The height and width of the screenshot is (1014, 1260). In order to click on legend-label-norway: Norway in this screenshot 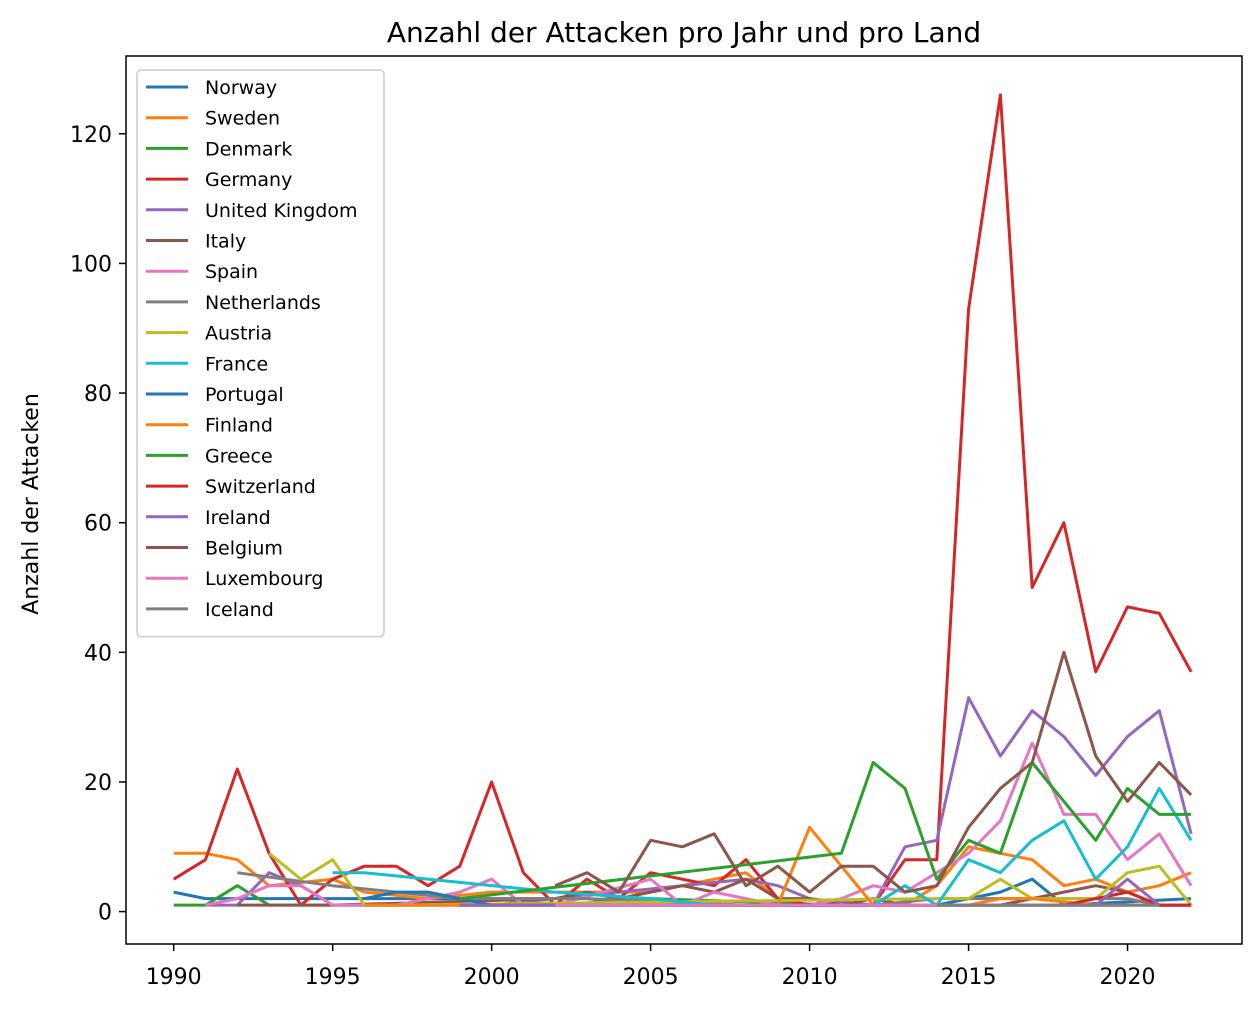, I will do `click(241, 88)`.